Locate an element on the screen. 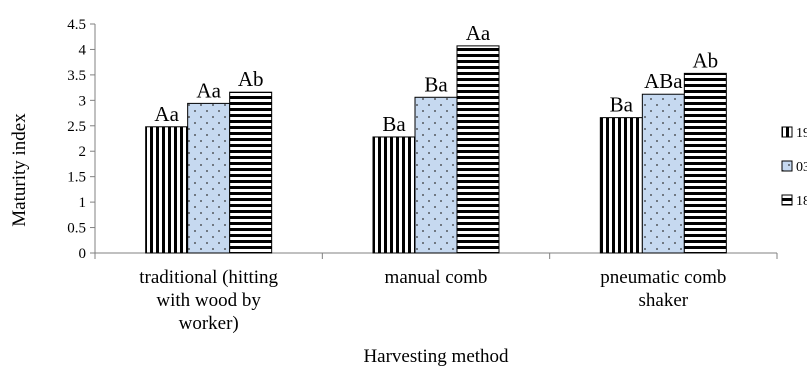 The width and height of the screenshot is (807, 369). y-tick-label: 4.5 is located at coordinates (76, 25).